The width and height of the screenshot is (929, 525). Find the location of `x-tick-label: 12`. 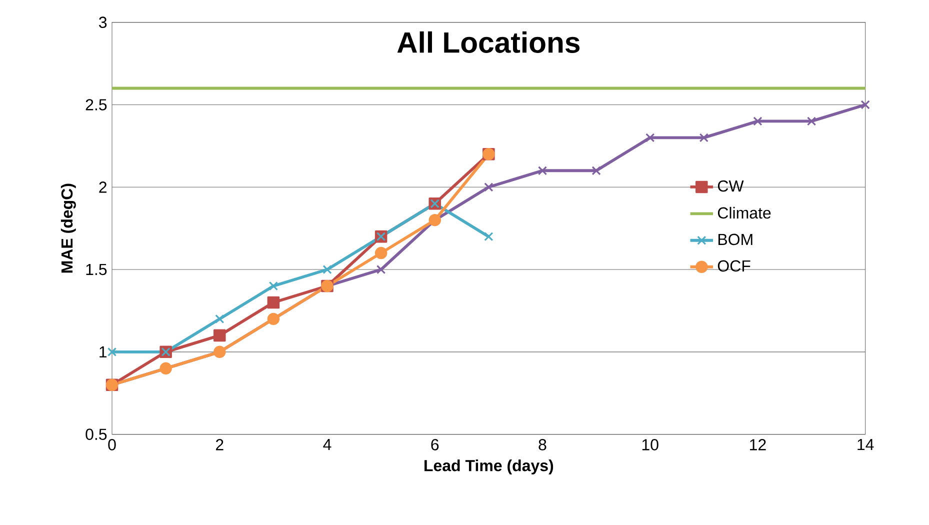

x-tick-label: 12 is located at coordinates (758, 444).